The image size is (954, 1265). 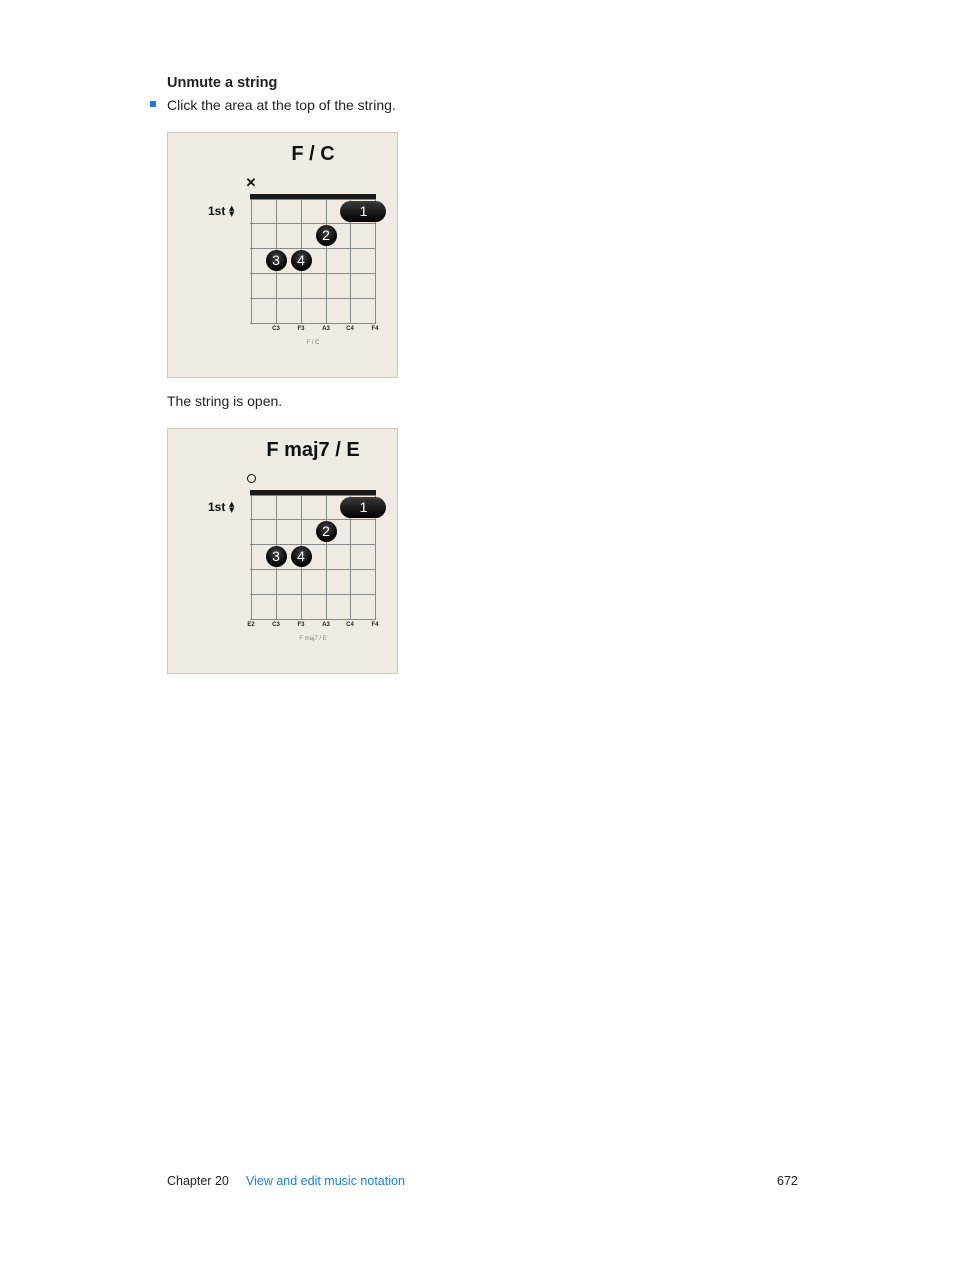 What do you see at coordinates (222, 83) in the screenshot?
I see `section-heading: Unmute a string` at bounding box center [222, 83].